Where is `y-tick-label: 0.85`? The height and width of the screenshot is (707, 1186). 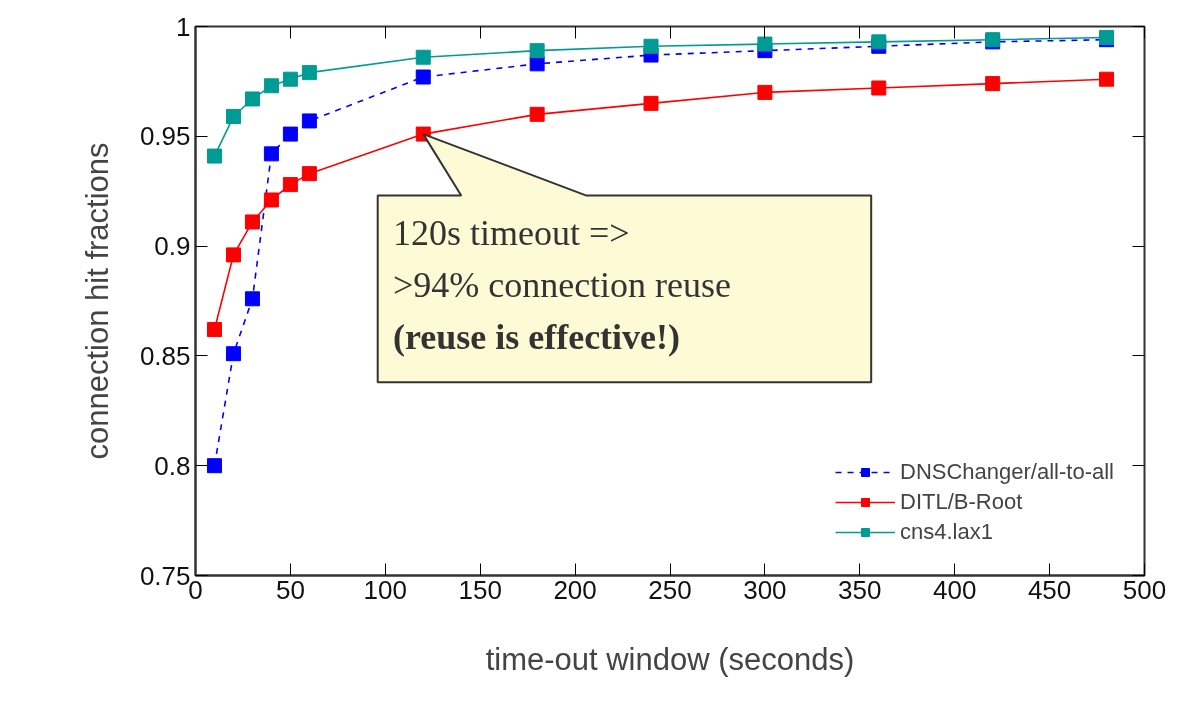 y-tick-label: 0.85 is located at coordinates (165, 355).